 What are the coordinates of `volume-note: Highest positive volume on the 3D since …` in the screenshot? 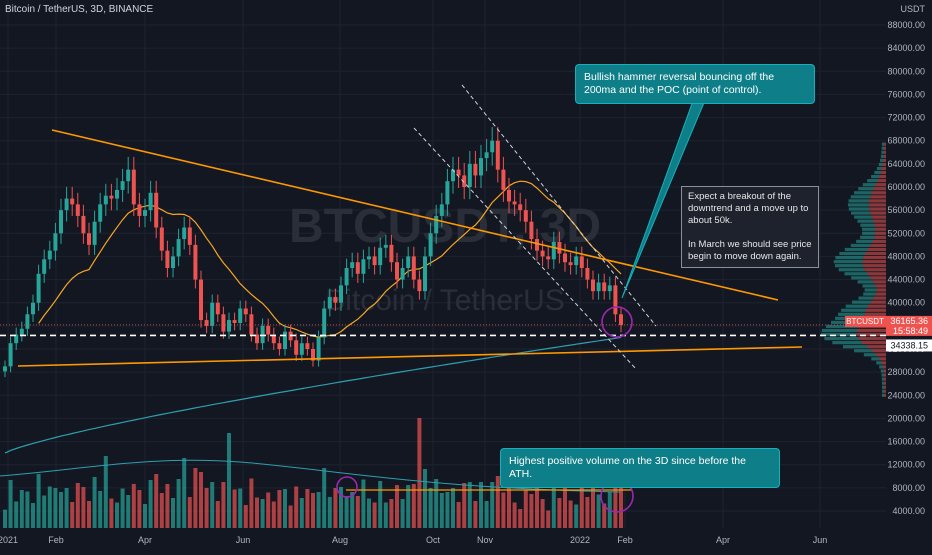 It's located at (640, 468).